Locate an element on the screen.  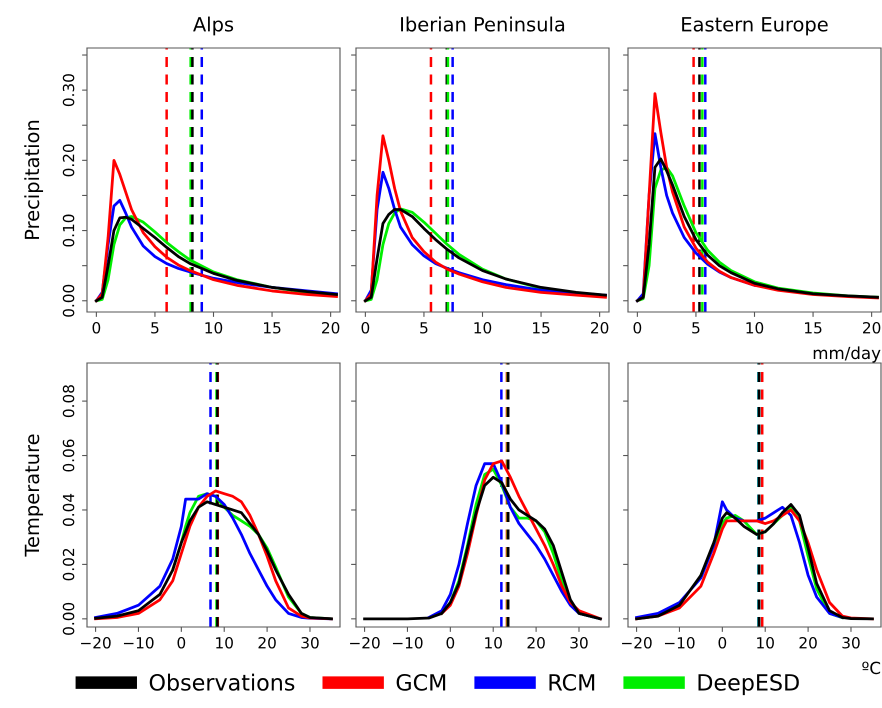
y-tick-label: 0.04 is located at coordinates (68, 510).